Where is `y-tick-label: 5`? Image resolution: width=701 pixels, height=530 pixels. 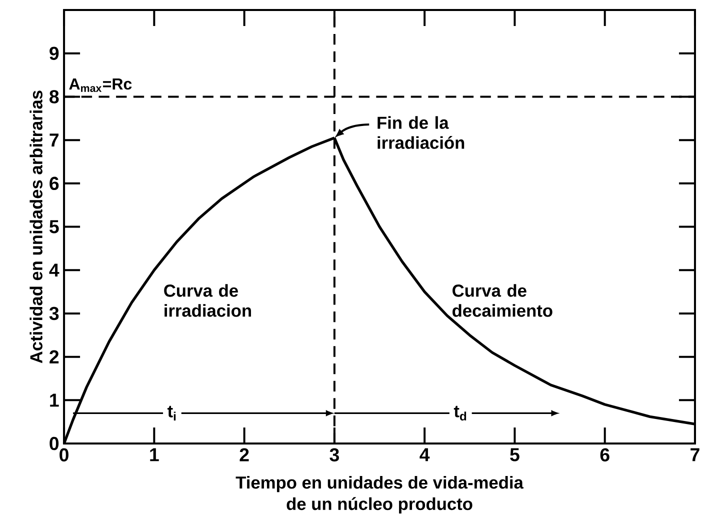
y-tick-label: 5 is located at coordinates (54, 227).